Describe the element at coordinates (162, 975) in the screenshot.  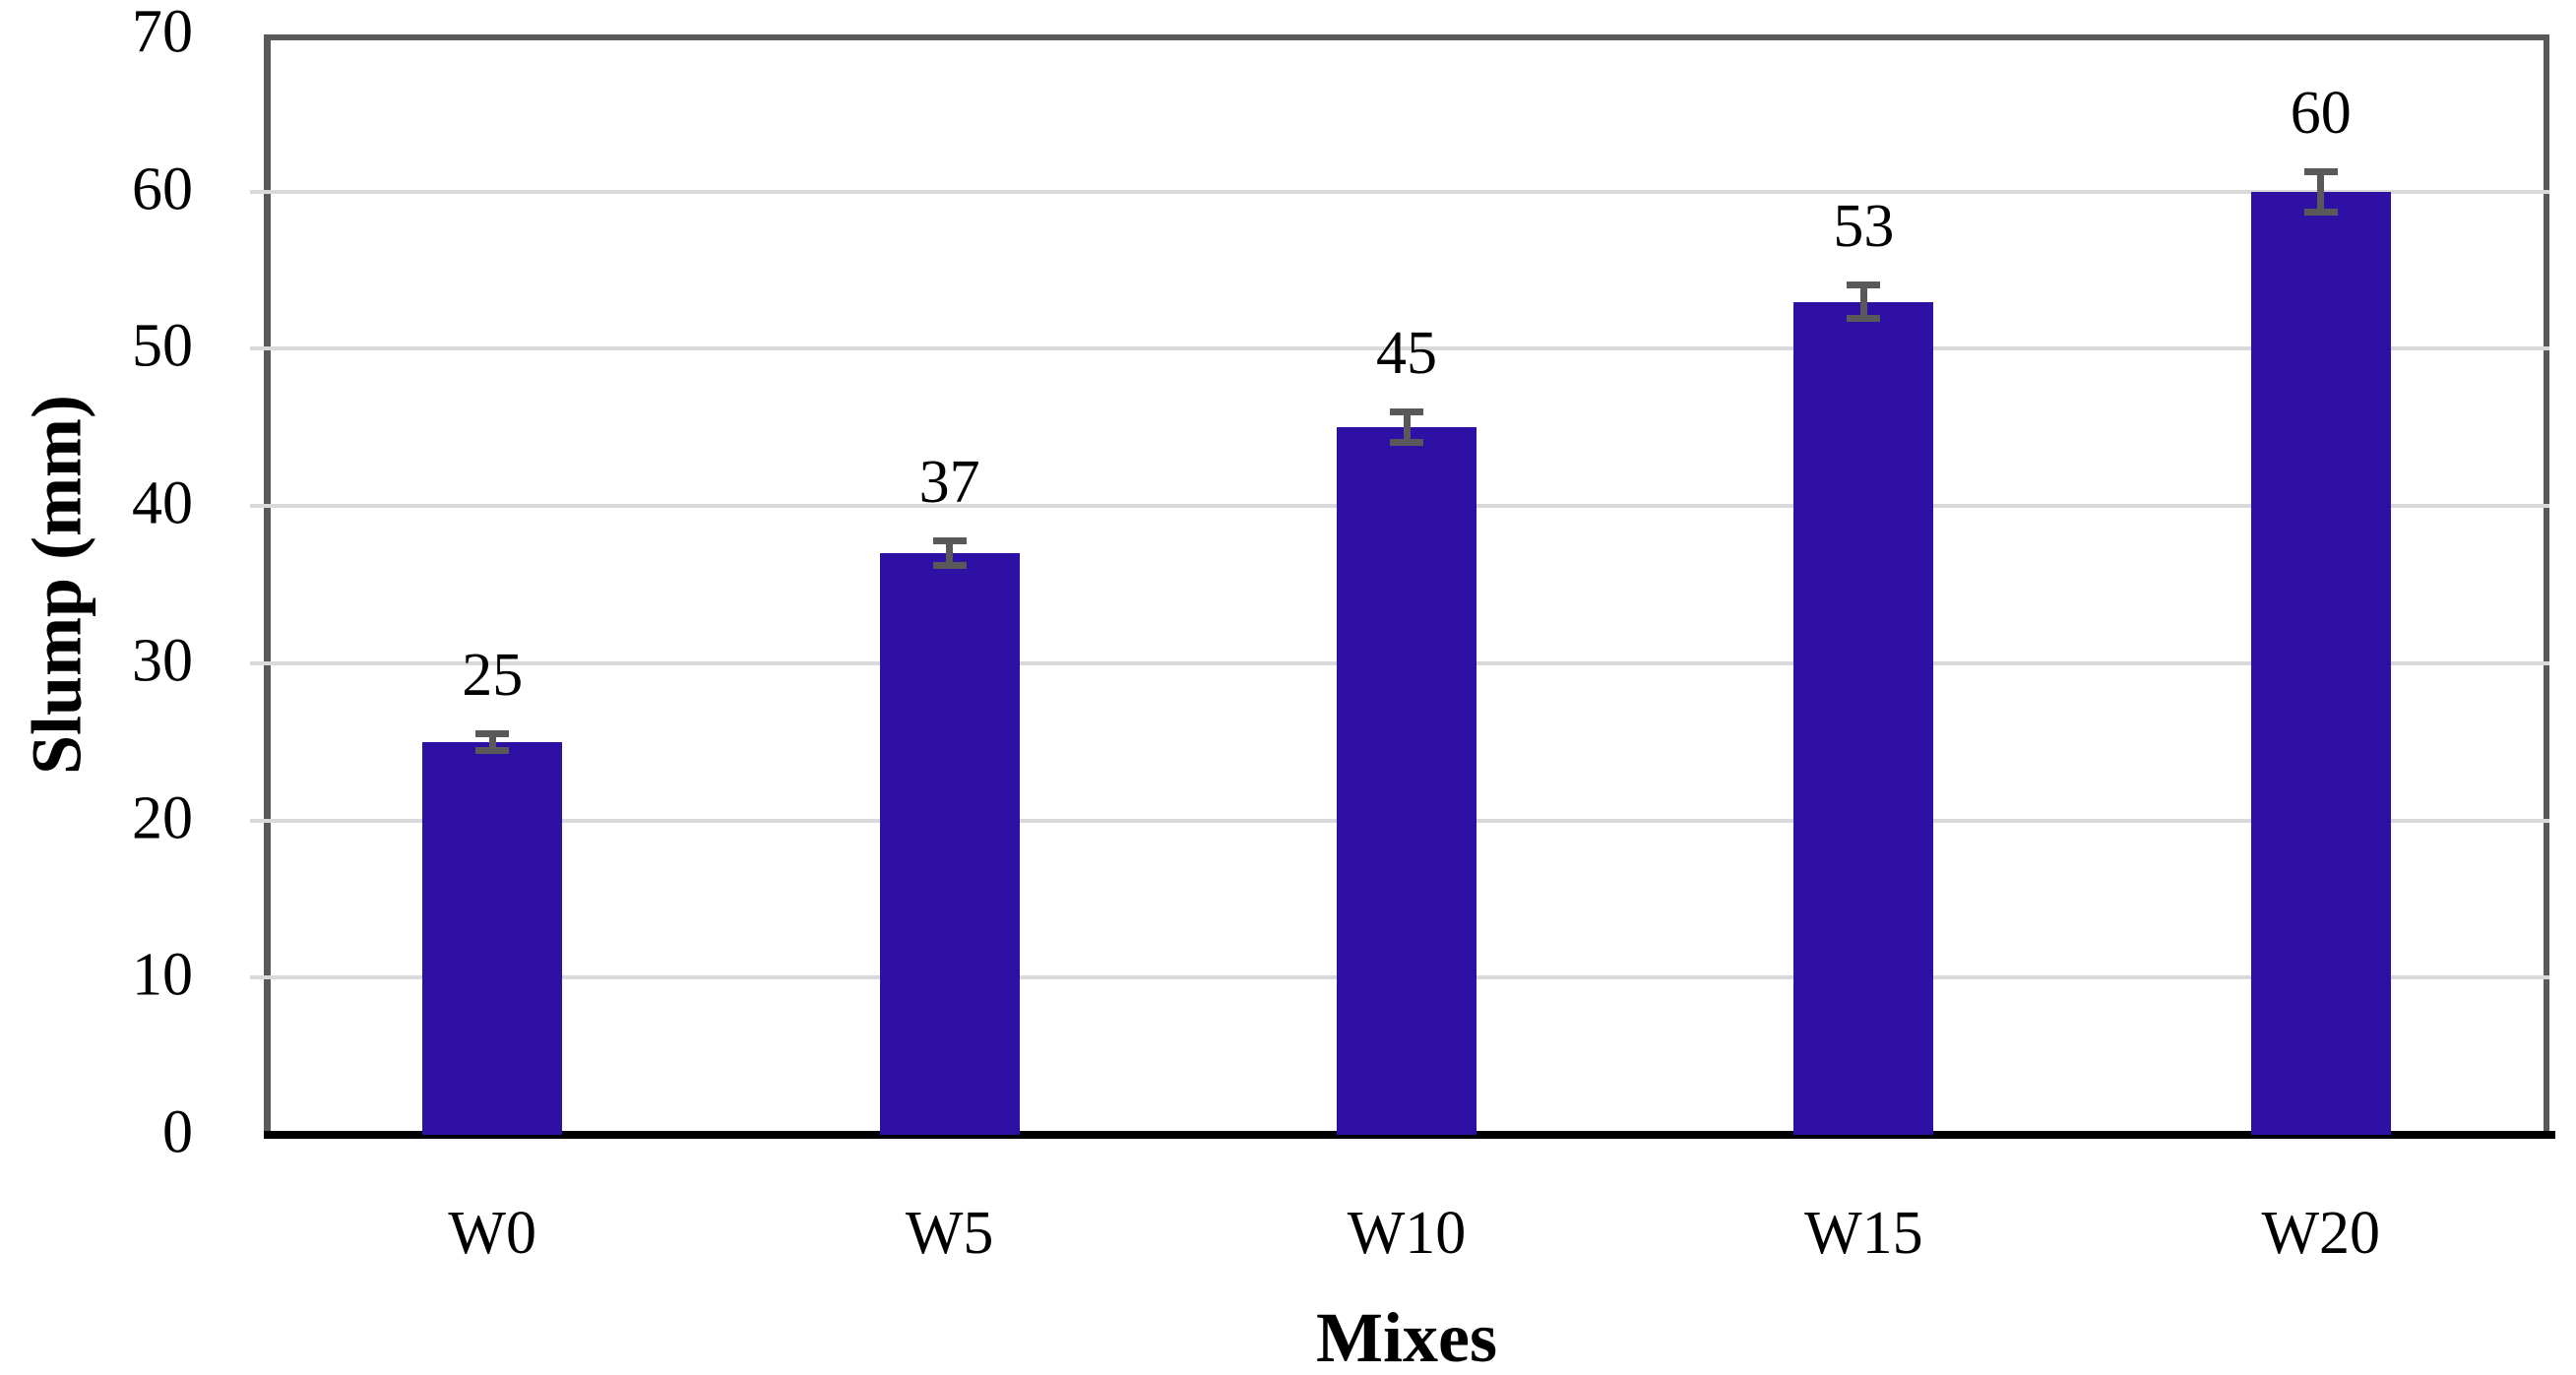
I see `y-tick-label: 10` at that location.